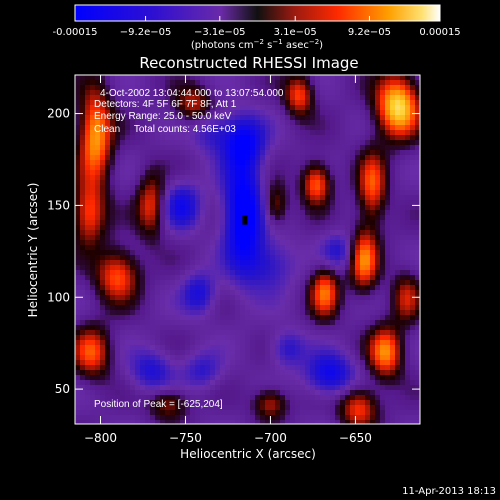  What do you see at coordinates (439, 32) in the screenshot?
I see `colorbar-tick-label: 0.00015` at bounding box center [439, 32].